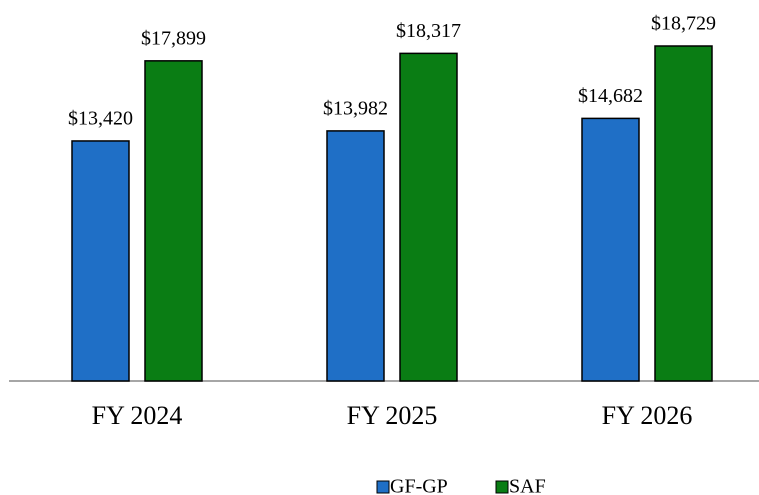 The width and height of the screenshot is (759, 495). I want to click on legend-label: GF-GP, so click(419, 485).